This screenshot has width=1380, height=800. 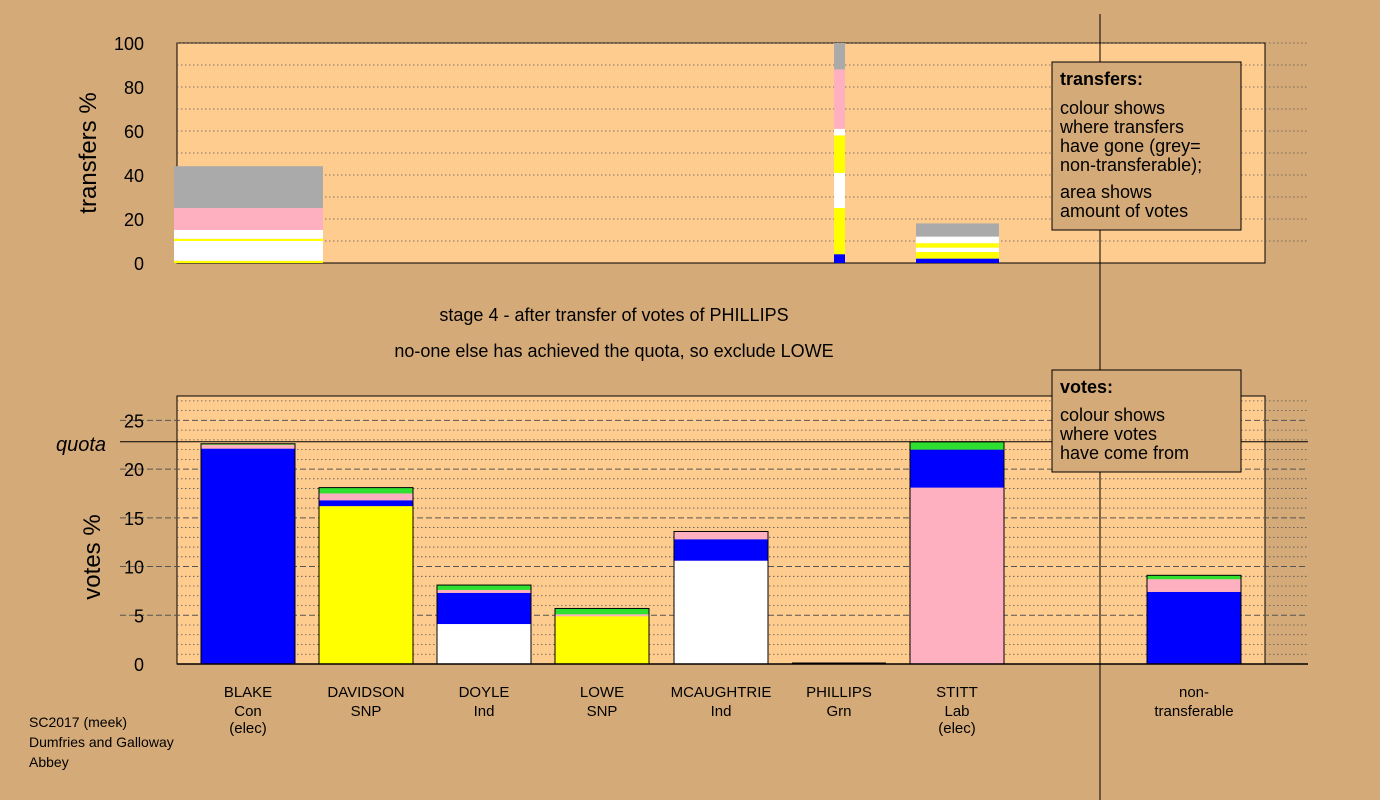 What do you see at coordinates (139, 616) in the screenshot?
I see `y-tick-label: 5` at bounding box center [139, 616].